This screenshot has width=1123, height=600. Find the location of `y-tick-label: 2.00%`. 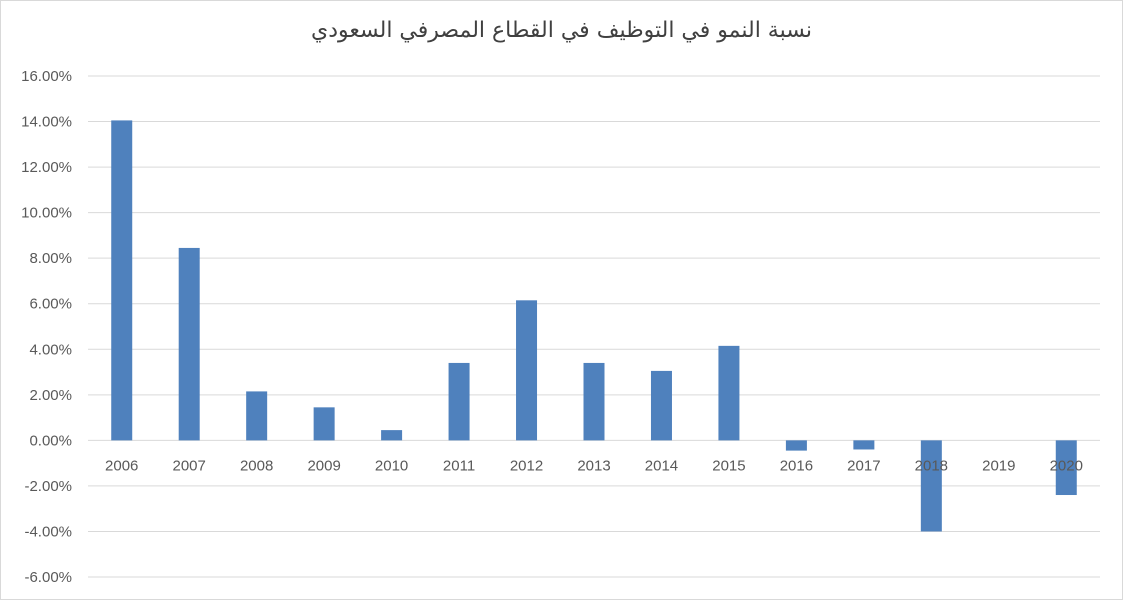

y-tick-label: 2.00% is located at coordinates (50, 395).